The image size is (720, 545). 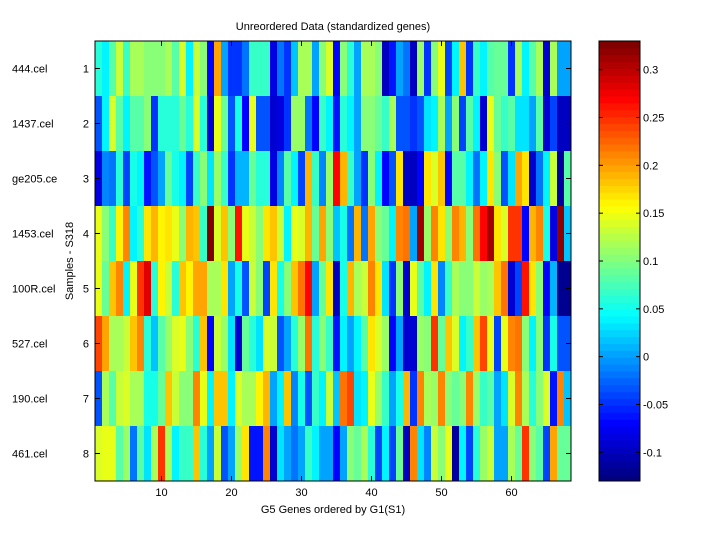 I want to click on y-tick-label: 6, so click(x=86, y=345).